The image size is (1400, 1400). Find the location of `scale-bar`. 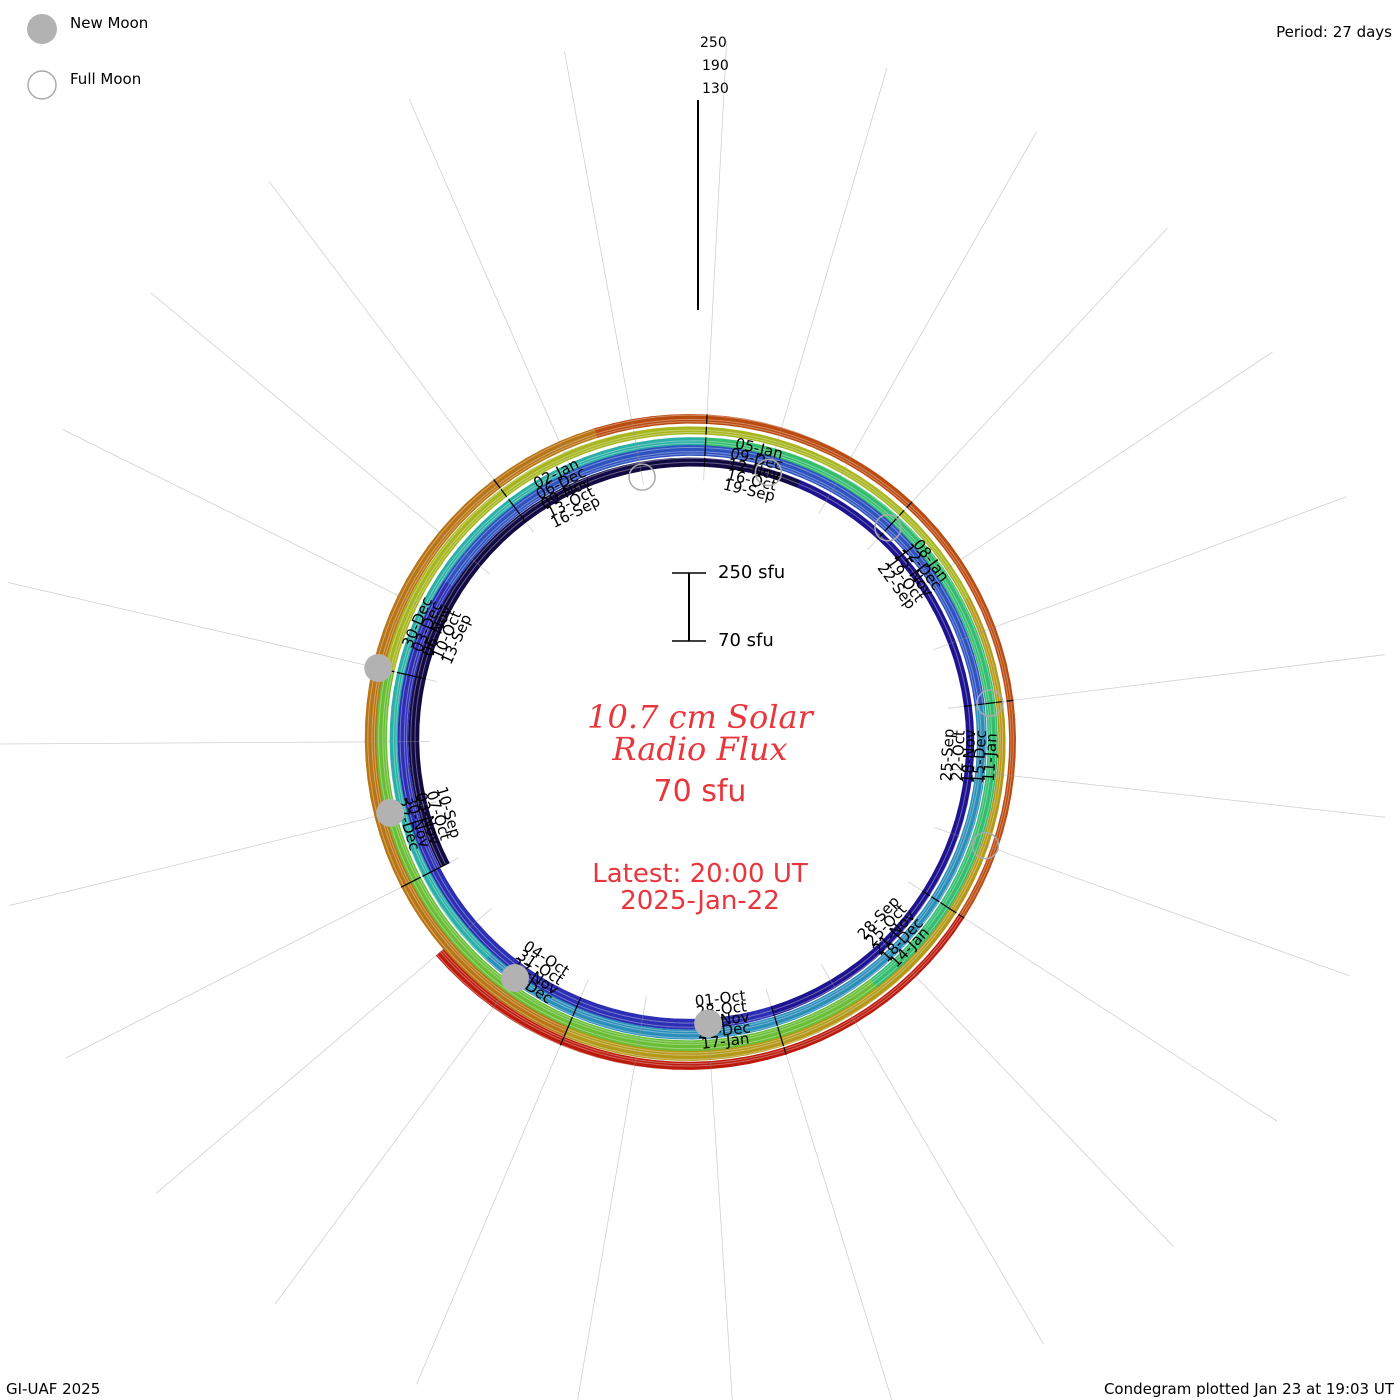

scale-bar is located at coordinates (689, 607).